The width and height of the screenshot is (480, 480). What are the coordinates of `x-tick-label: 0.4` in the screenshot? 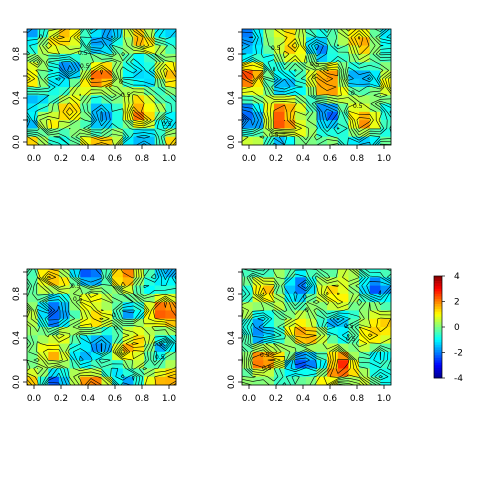 It's located at (88, 159).